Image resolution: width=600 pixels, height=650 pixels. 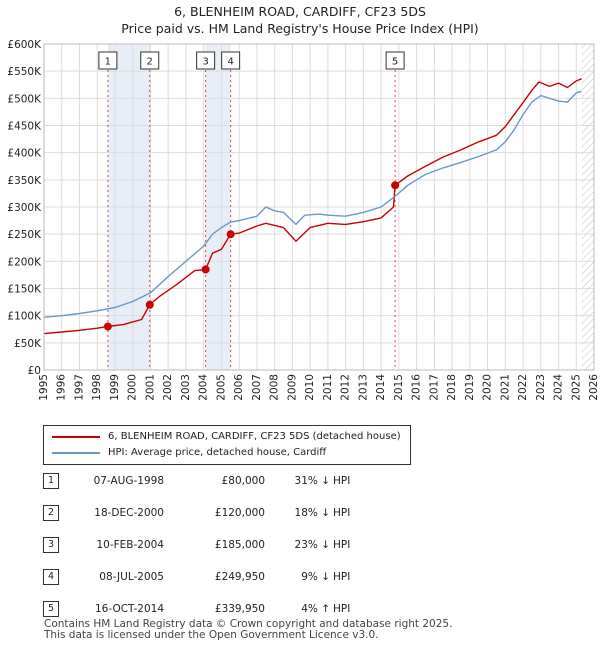 I want to click on x-tick-label: 2003, so click(x=186, y=387).